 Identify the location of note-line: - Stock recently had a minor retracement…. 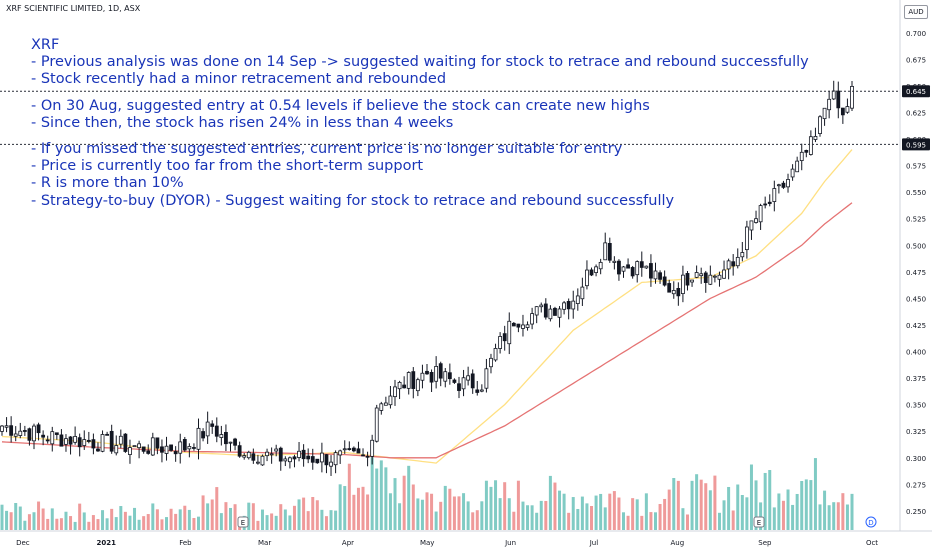
(239, 79).